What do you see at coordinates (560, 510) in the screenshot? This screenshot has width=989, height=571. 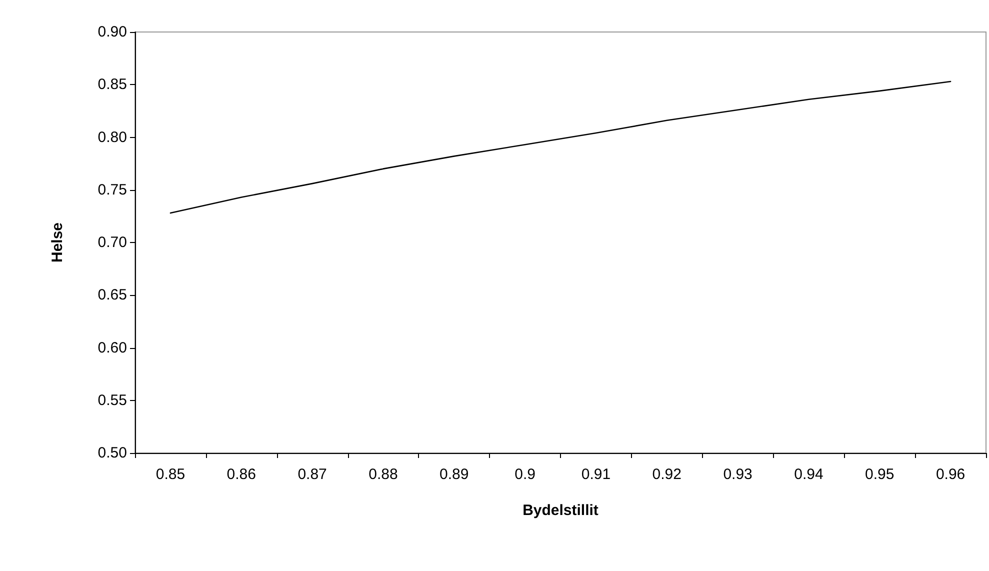 I see `x-axis-title: Bydelstillit` at bounding box center [560, 510].